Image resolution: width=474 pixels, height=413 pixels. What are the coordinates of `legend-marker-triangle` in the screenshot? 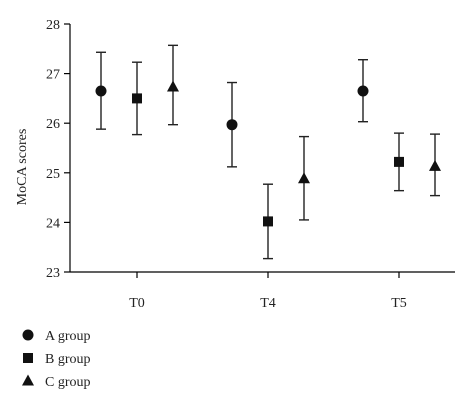 It's located at (28, 380).